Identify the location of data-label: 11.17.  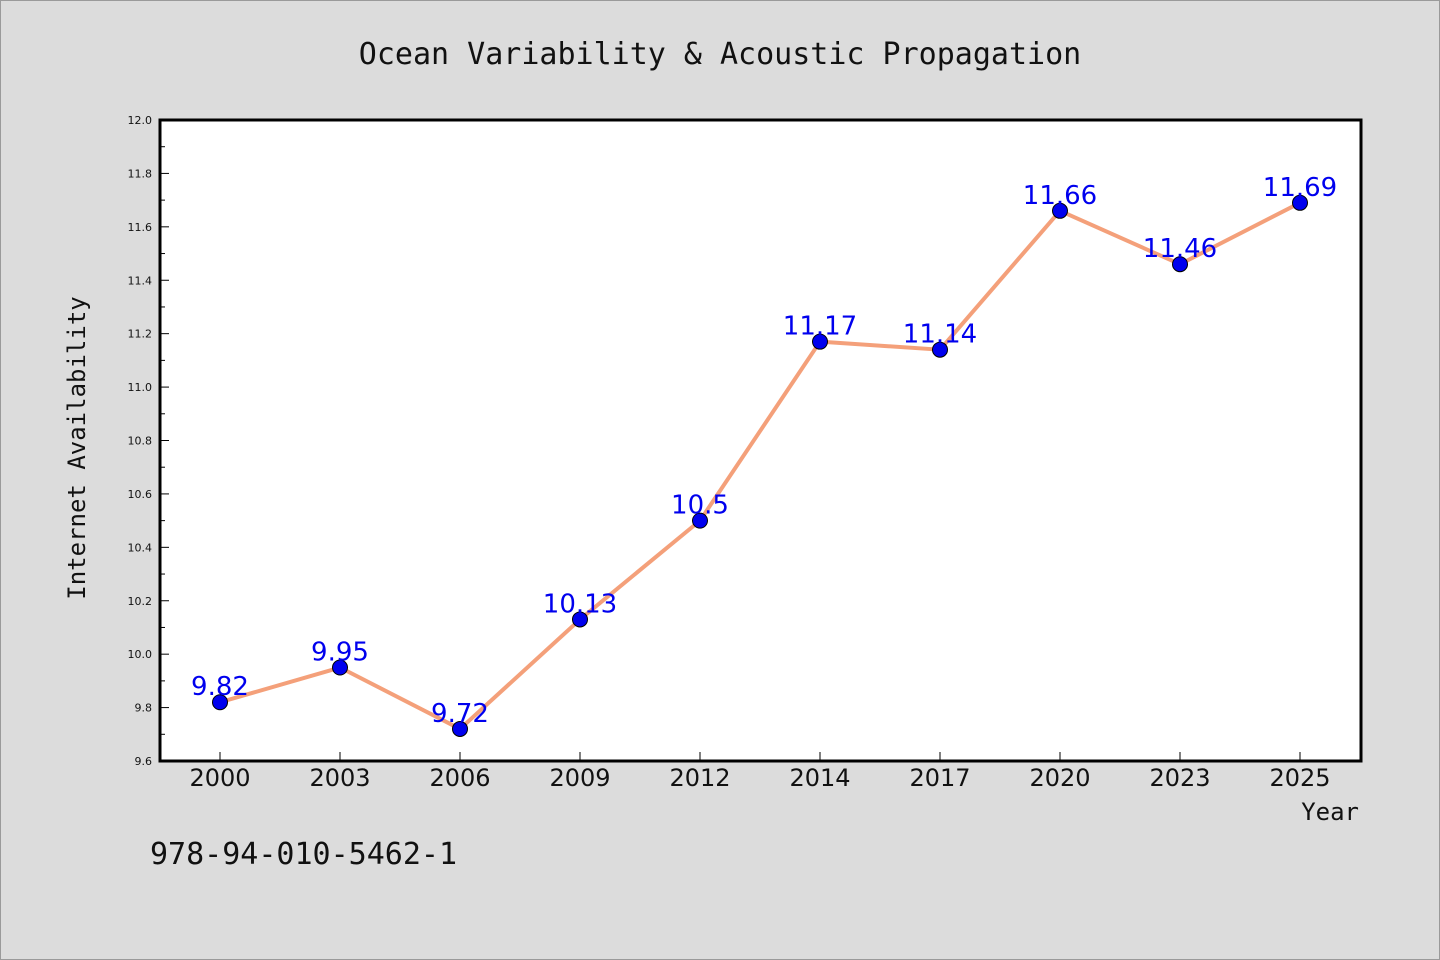
(820, 327).